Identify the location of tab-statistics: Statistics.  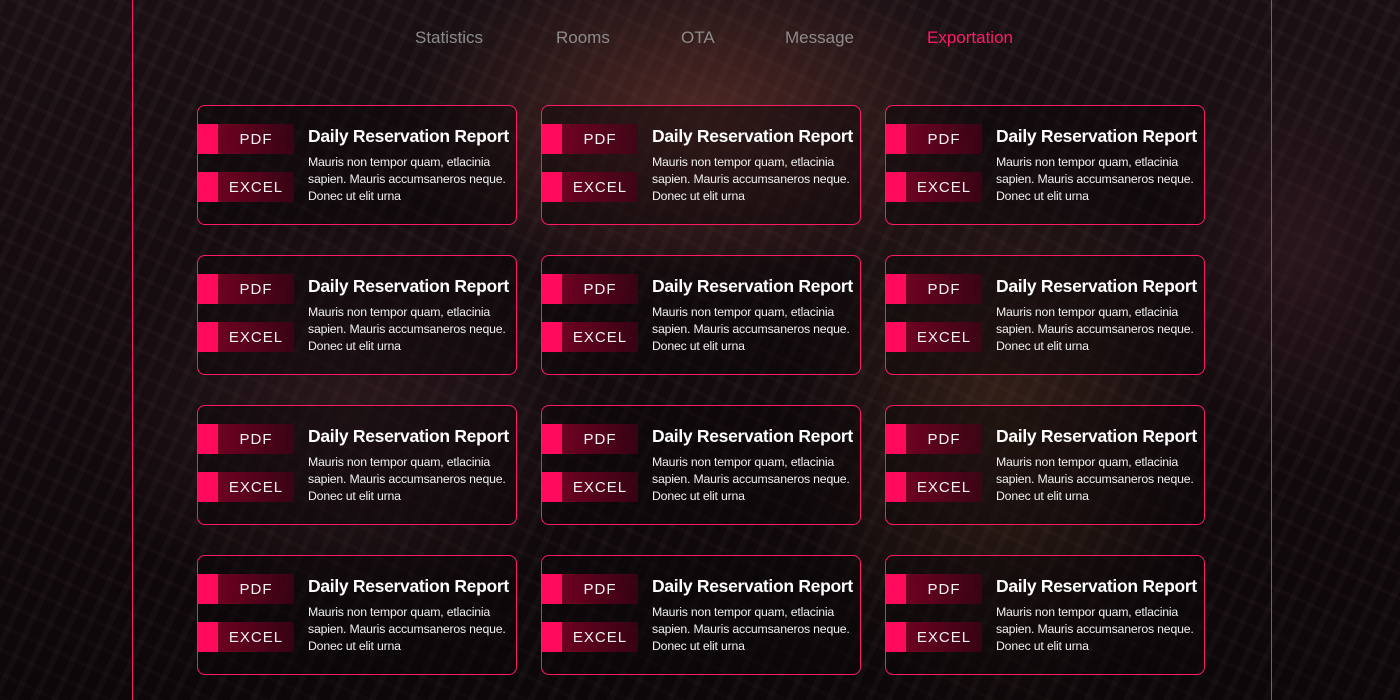
(449, 37).